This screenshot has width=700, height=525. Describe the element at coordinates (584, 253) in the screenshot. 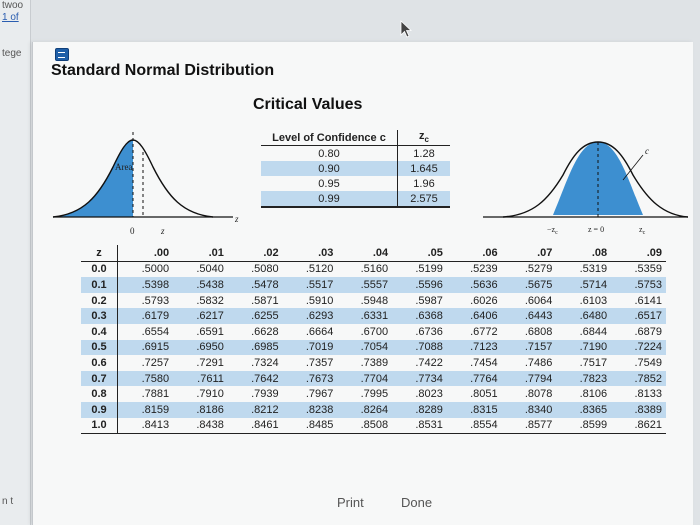

I see `col-header: .08` at that location.